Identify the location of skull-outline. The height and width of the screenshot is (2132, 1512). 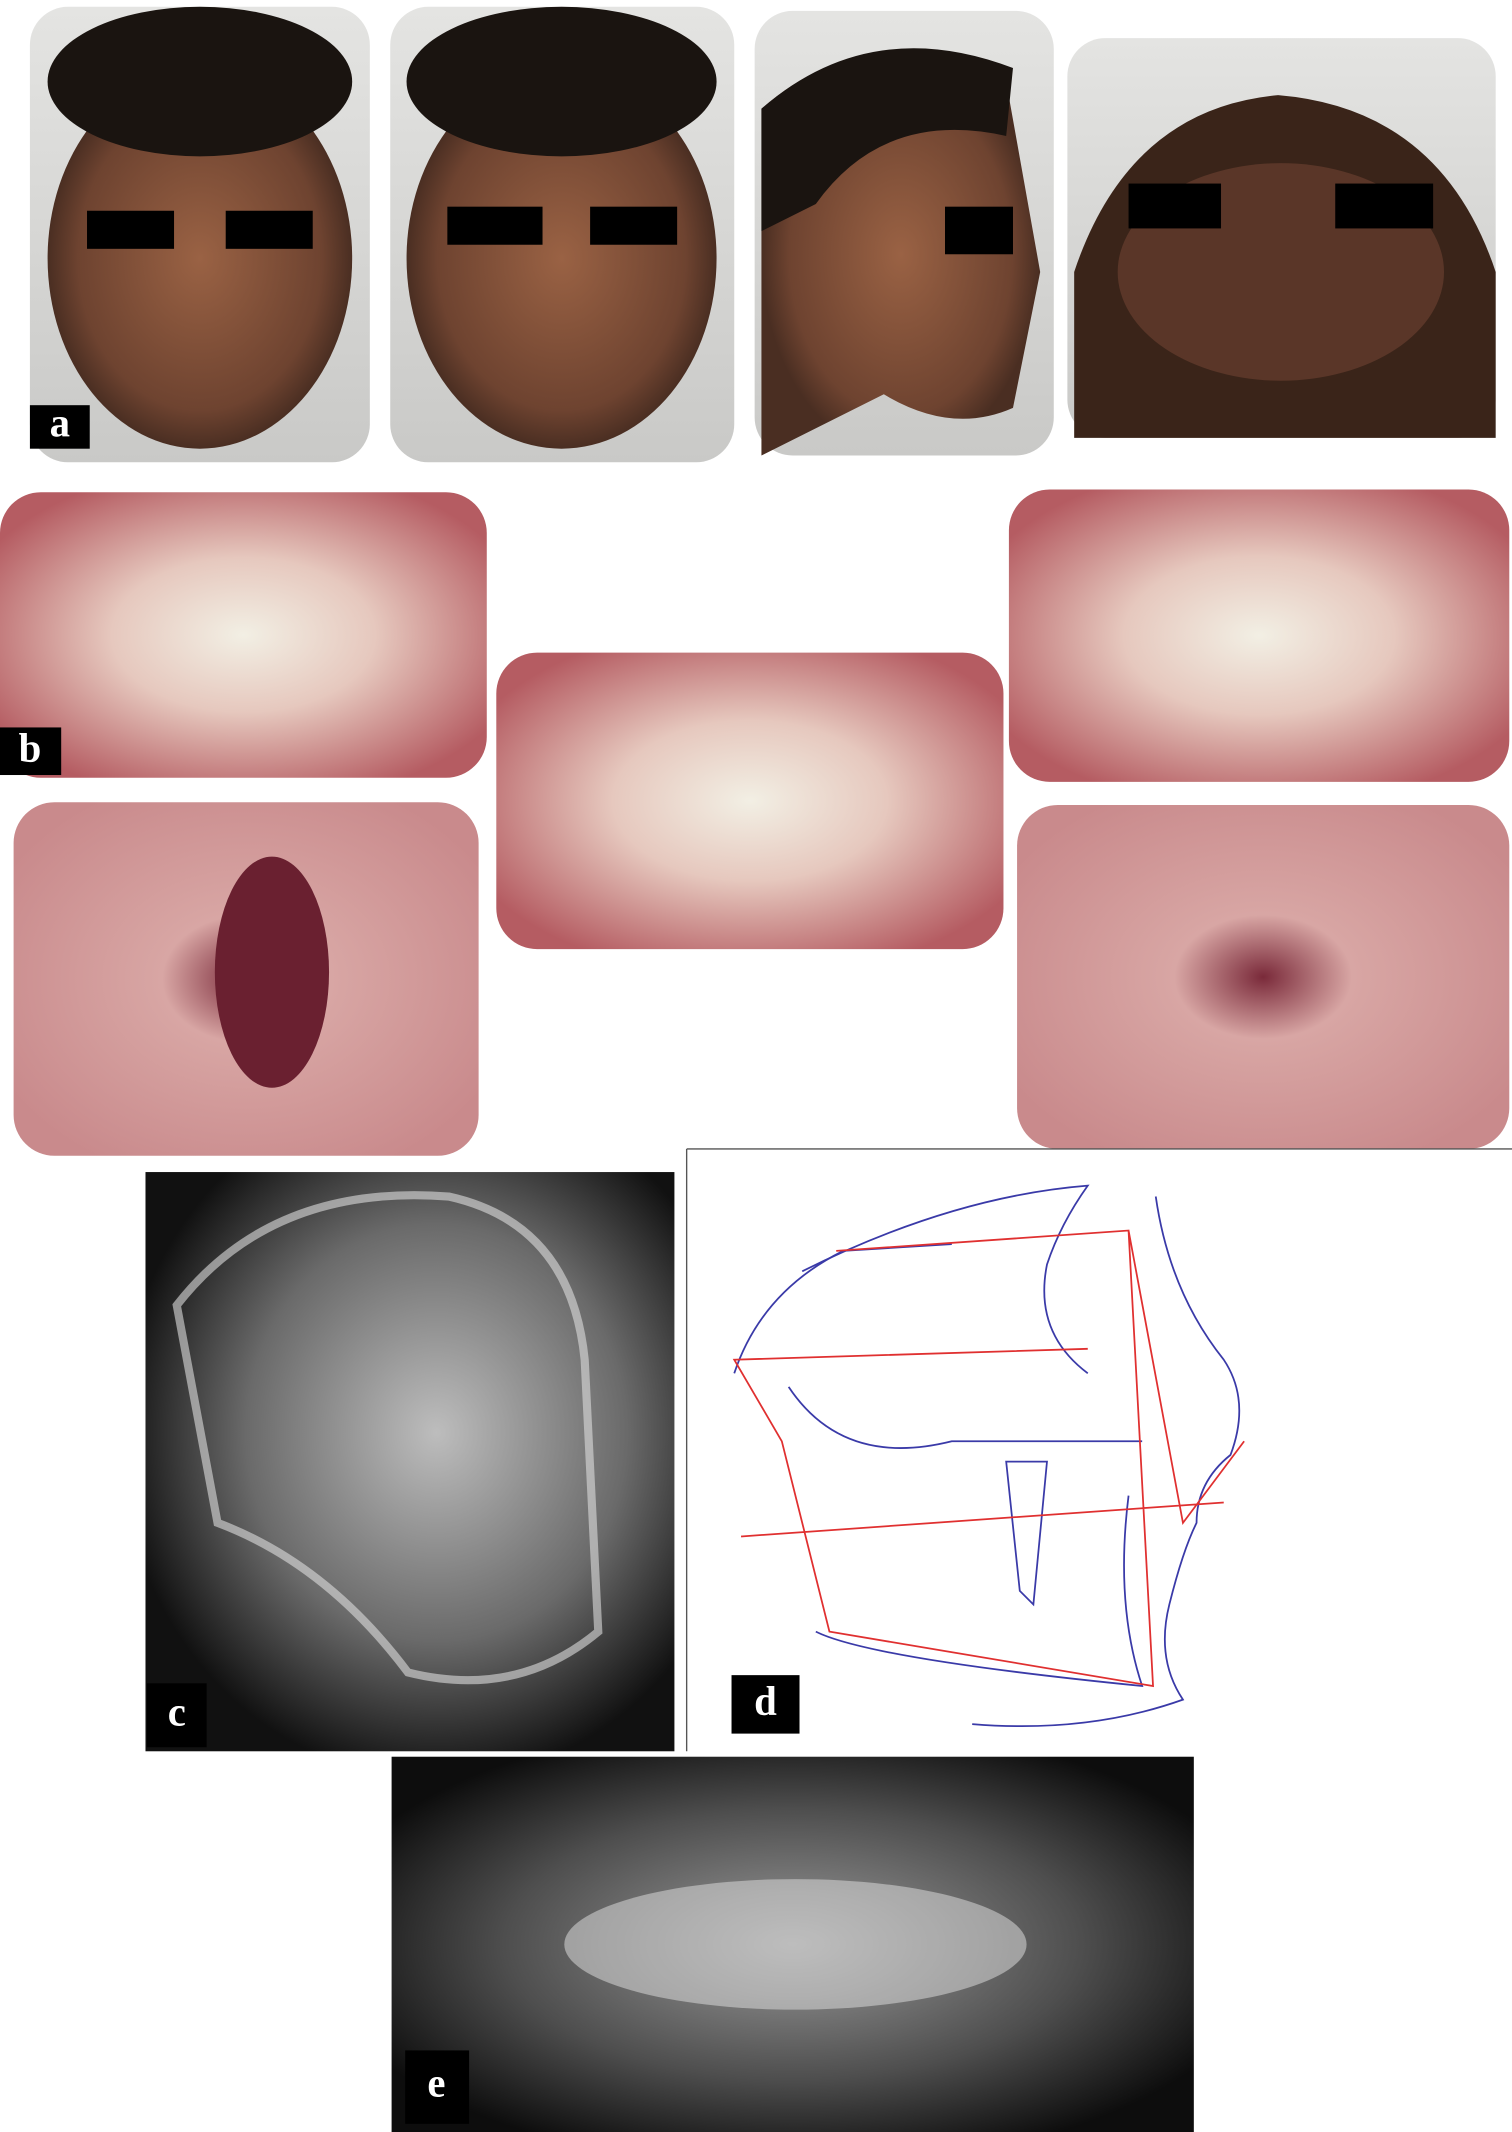
(387, 1438).